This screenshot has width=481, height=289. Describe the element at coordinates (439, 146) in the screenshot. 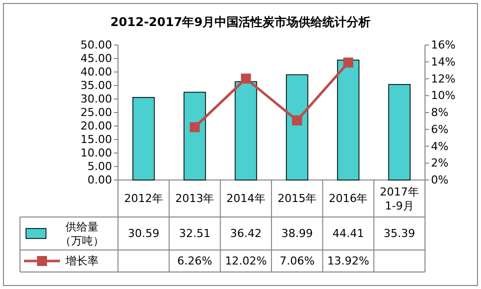

I see `y2-tick-label: 4%` at that location.